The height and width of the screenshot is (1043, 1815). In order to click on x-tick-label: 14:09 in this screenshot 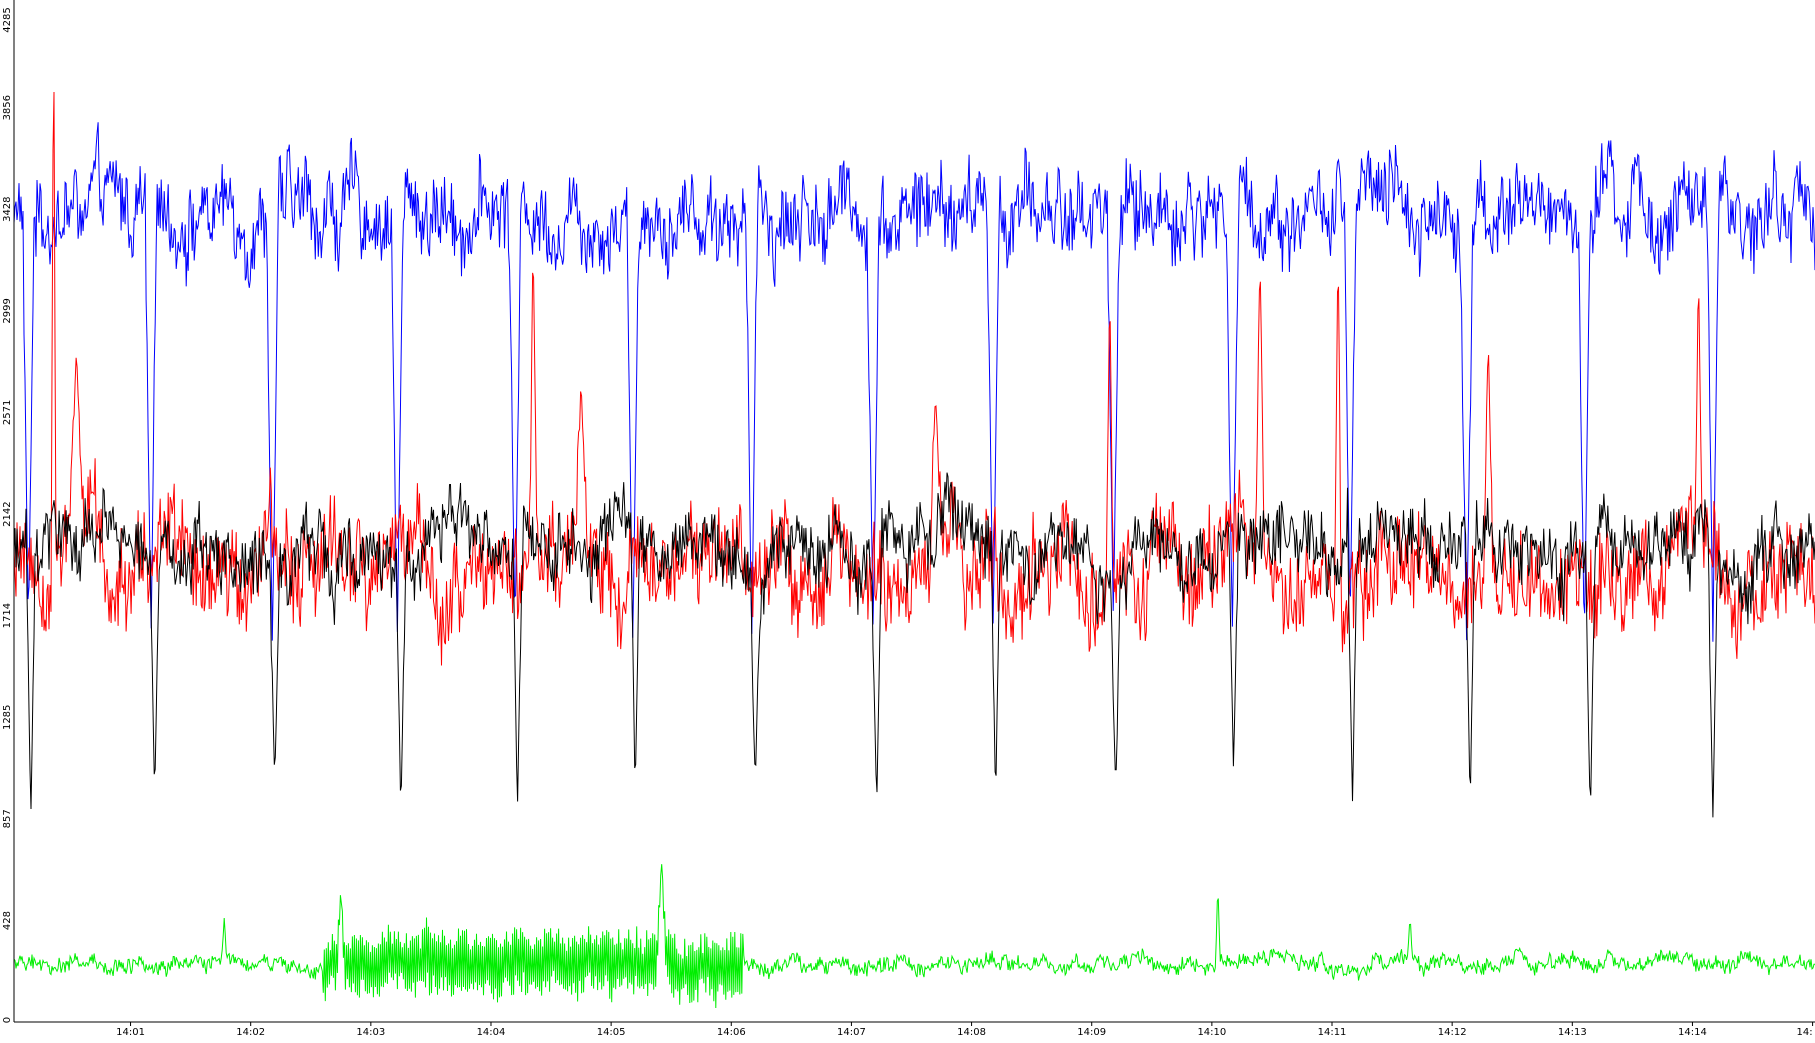, I will do `click(1091, 1032)`.